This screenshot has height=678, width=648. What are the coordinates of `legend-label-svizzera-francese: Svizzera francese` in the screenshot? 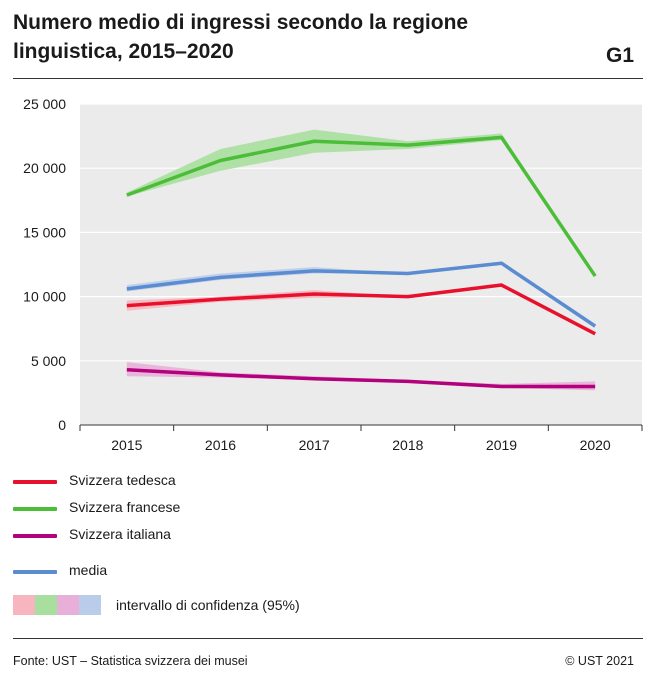 It's located at (125, 507).